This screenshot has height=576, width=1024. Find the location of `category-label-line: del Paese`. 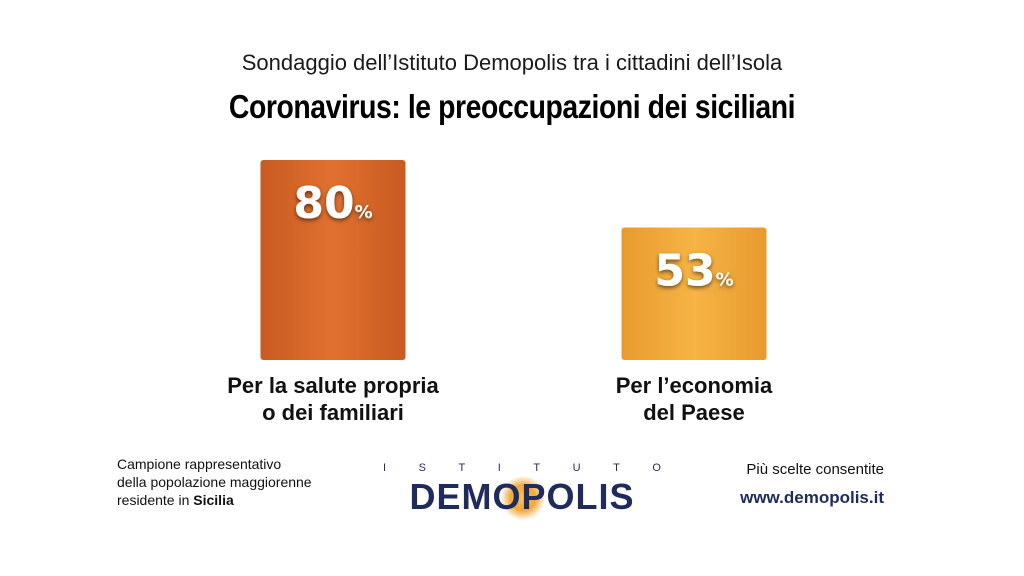

category-label-line: del Paese is located at coordinates (694, 412).